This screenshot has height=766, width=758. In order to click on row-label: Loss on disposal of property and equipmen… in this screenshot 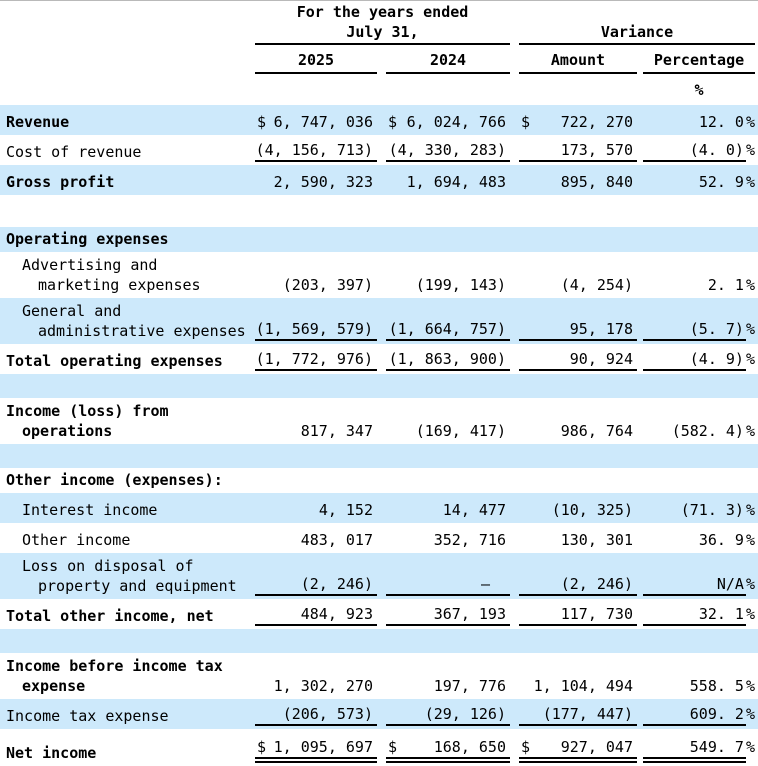, I will do `click(127, 576)`.